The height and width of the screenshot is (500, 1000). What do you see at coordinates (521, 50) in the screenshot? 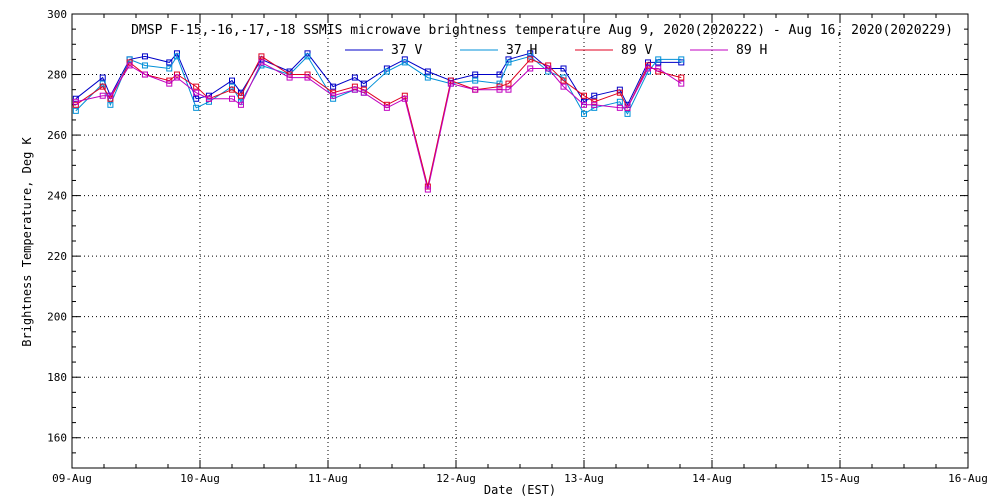
I see `legend-label: 37 H` at bounding box center [521, 50].